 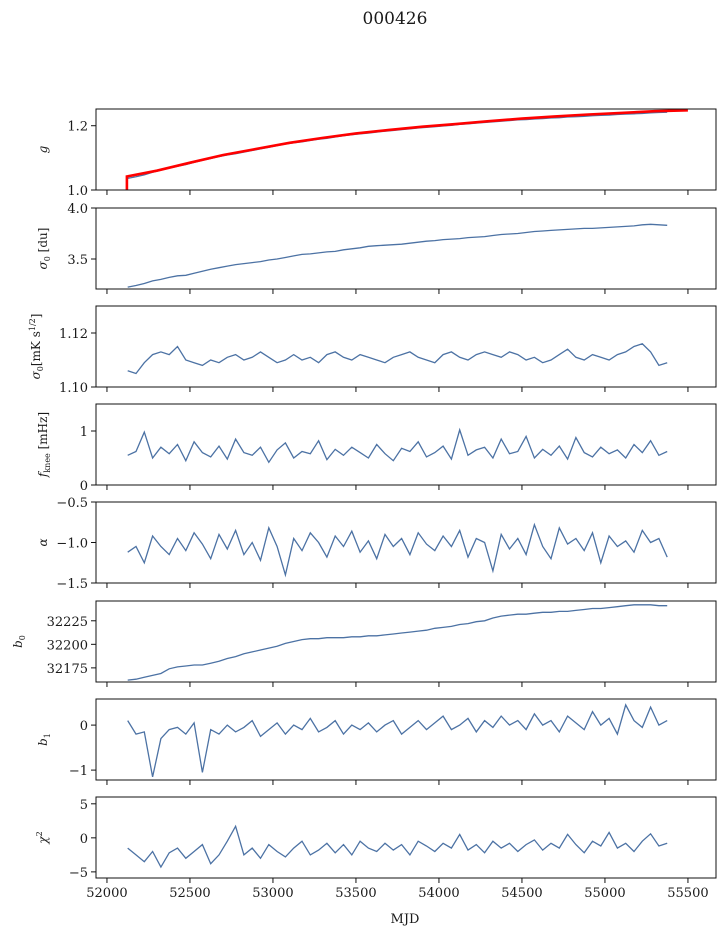 I want to click on fit-line-g, so click(x=406, y=149).